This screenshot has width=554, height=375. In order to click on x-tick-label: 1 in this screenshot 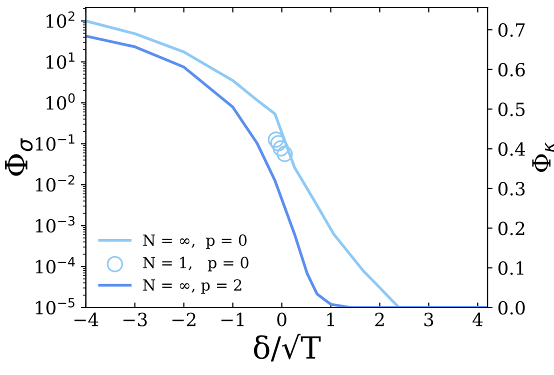, I will do `click(330, 319)`.